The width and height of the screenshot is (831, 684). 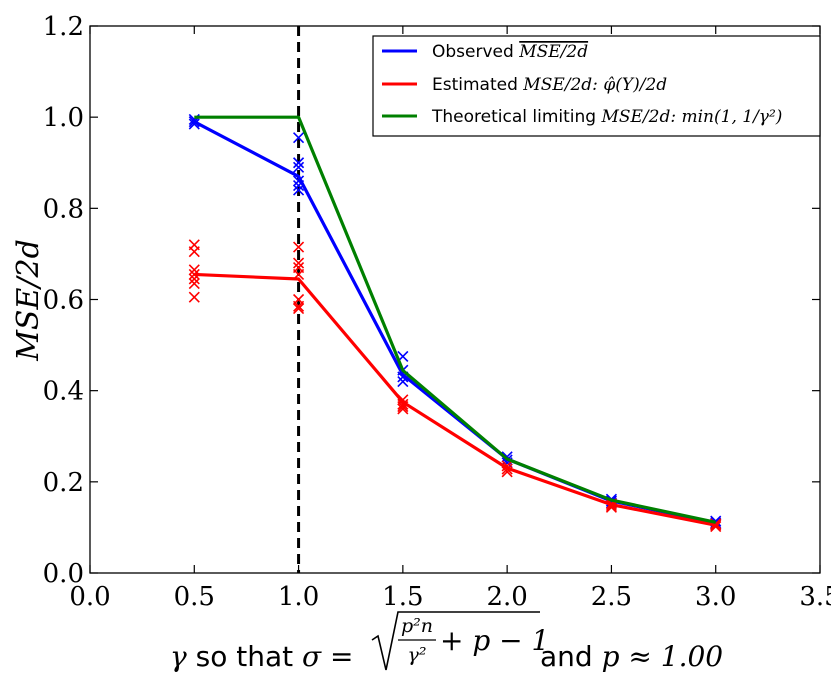 What do you see at coordinates (63, 118) in the screenshot?
I see `y-tick-label: 1.0` at bounding box center [63, 118].